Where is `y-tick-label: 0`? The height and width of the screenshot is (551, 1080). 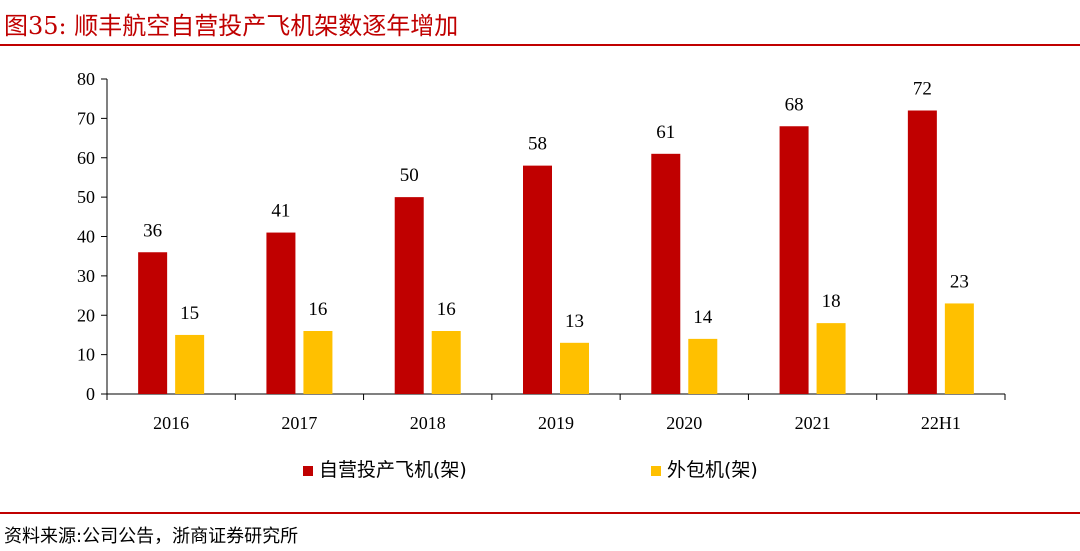
y-tick-label: 0 is located at coordinates (90, 394).